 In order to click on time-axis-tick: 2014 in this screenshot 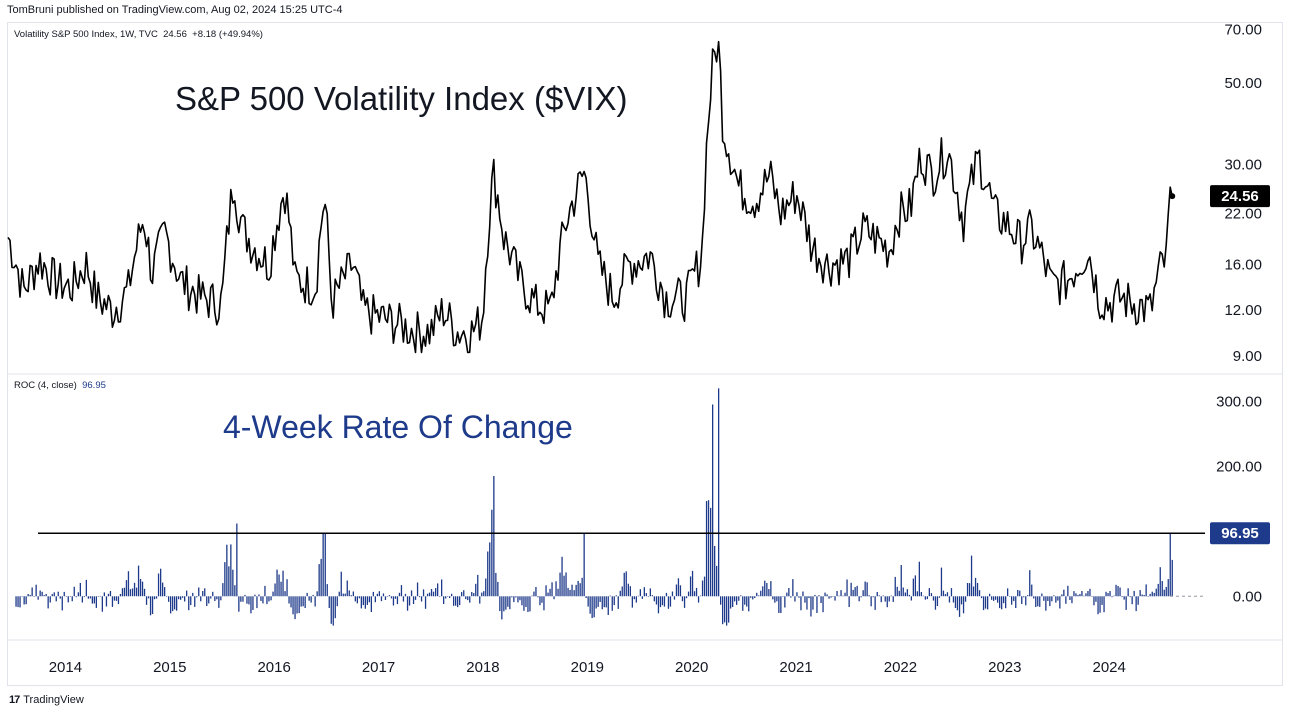, I will do `click(65, 667)`.